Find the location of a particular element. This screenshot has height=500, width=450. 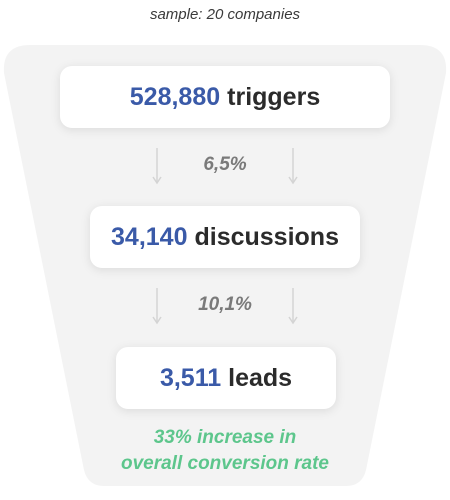

stage-value: 3,511 is located at coordinates (190, 377).